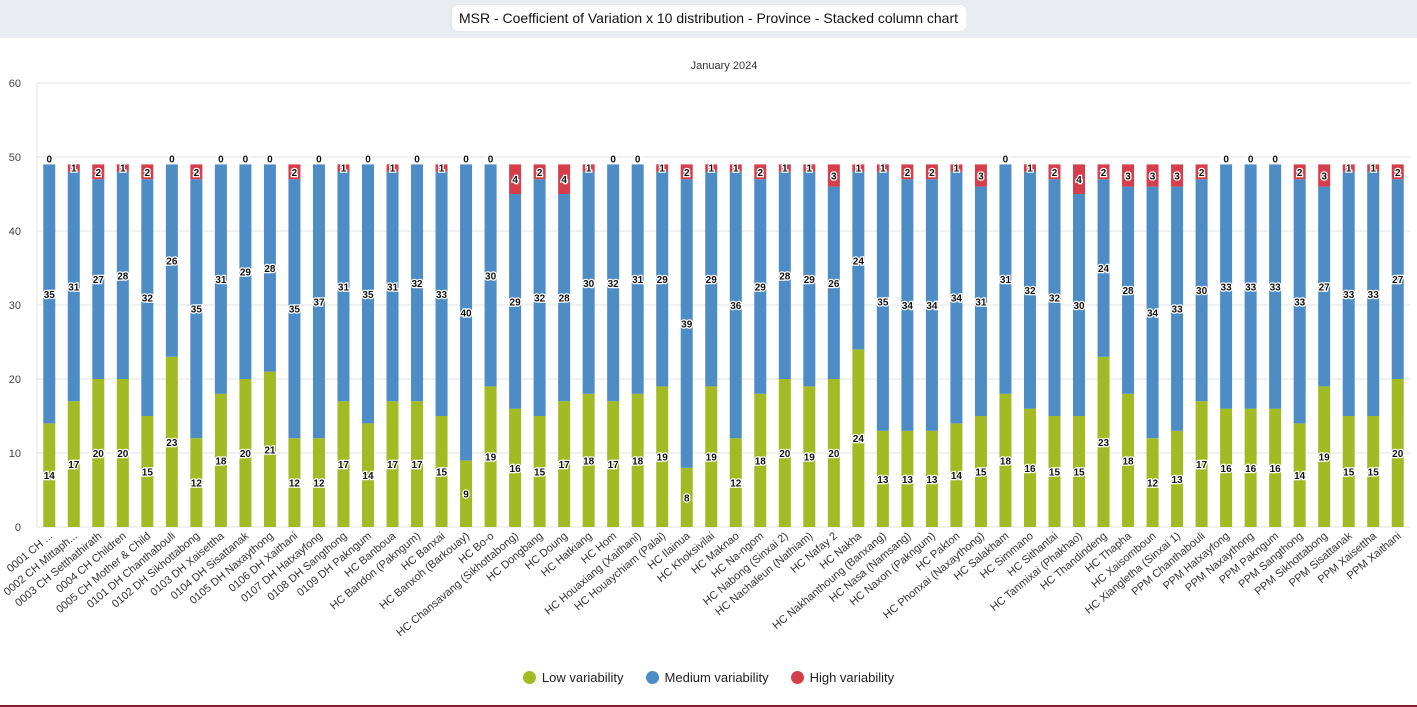 The width and height of the screenshot is (1417, 707). What do you see at coordinates (842, 677) in the screenshot?
I see `legend-item-high: High variability` at bounding box center [842, 677].